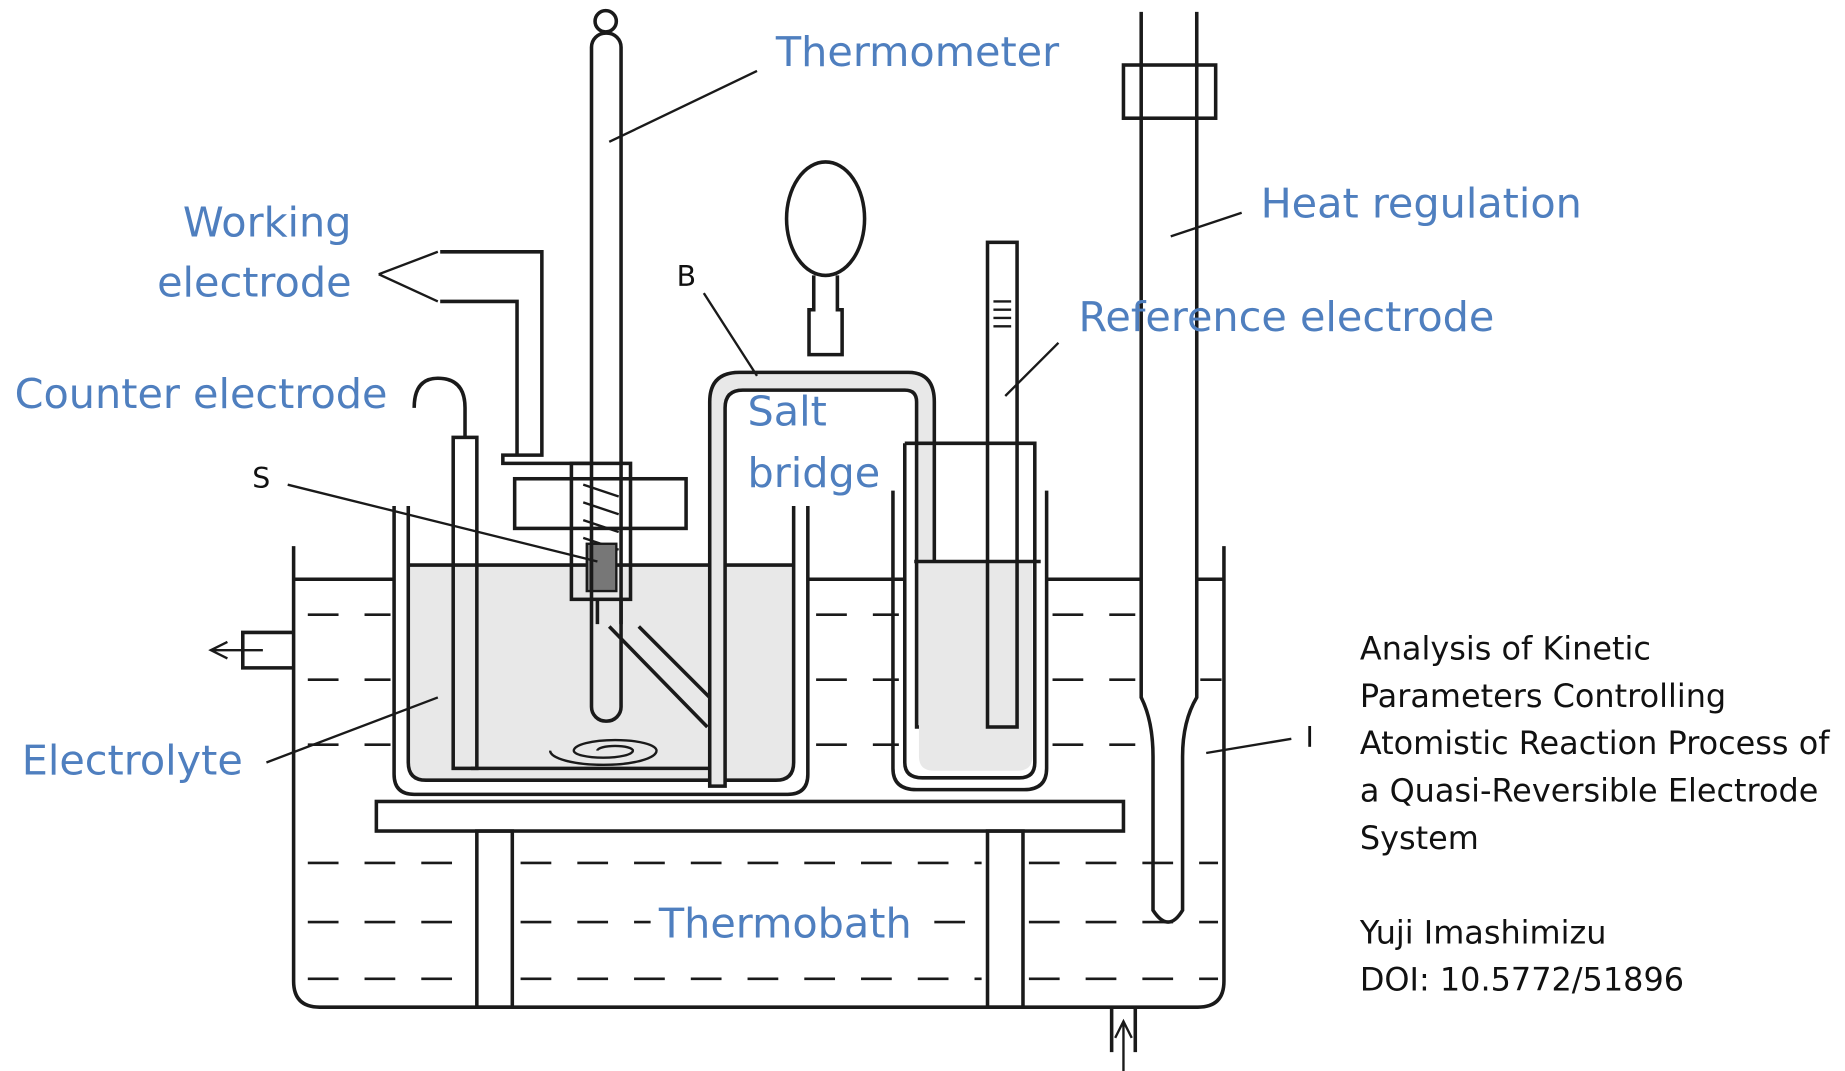 This screenshot has height=1071, width=1845. I want to click on heat-regulator, so click(1169, 467).